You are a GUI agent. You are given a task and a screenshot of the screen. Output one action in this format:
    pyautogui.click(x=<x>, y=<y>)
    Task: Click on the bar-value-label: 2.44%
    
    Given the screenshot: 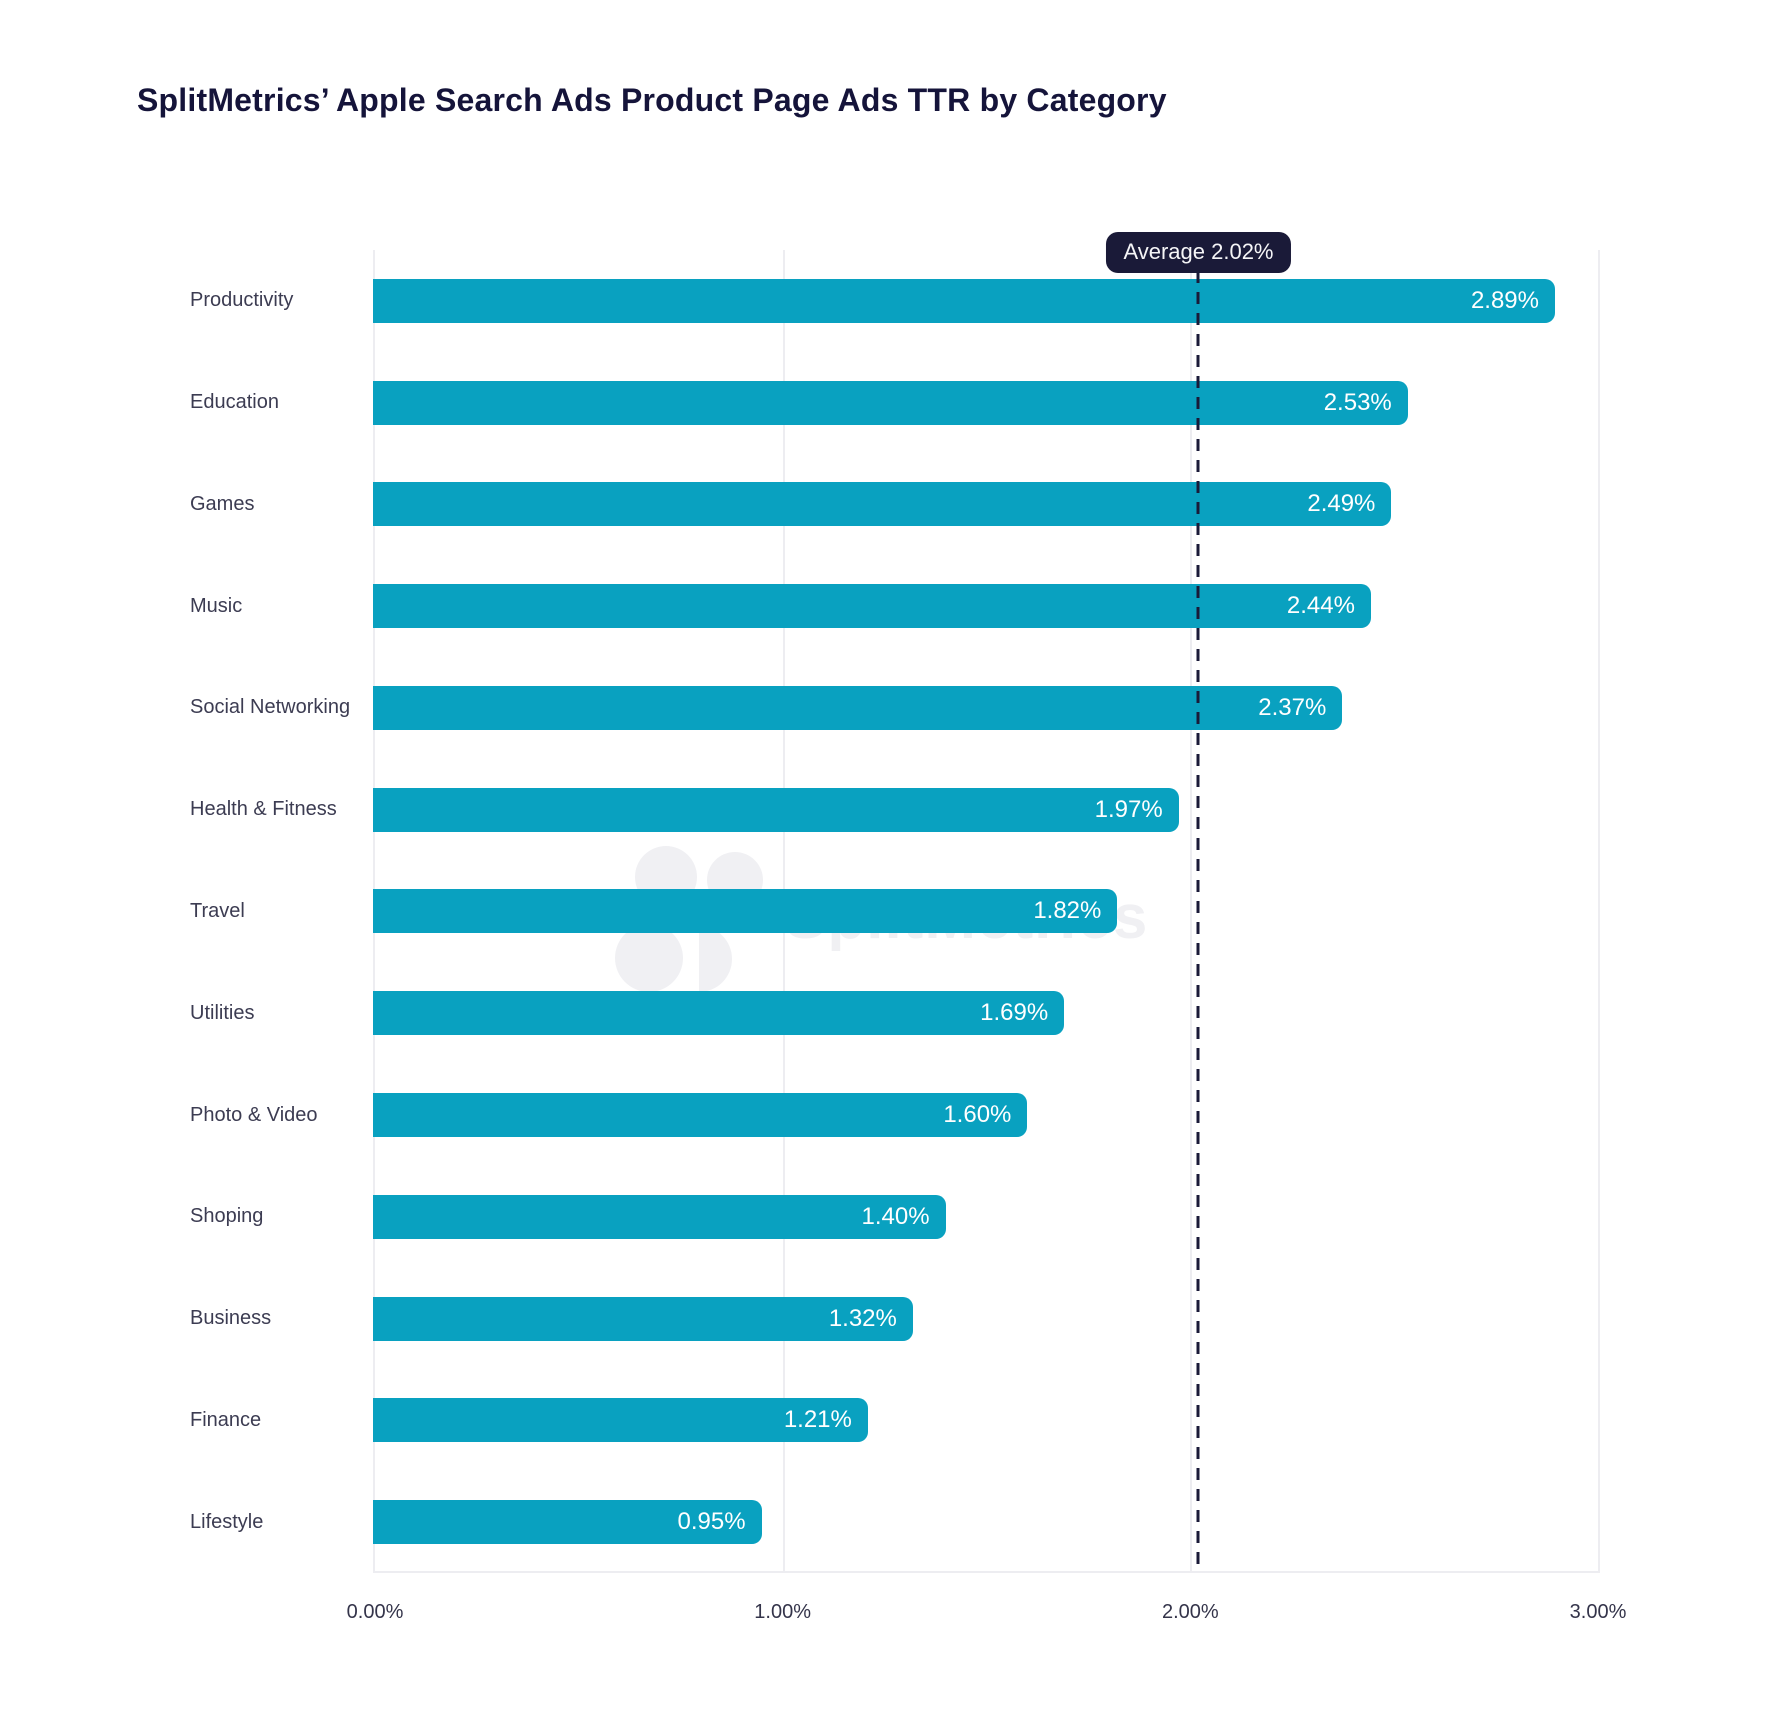 What is the action you would take?
    pyautogui.click(x=1320, y=606)
    